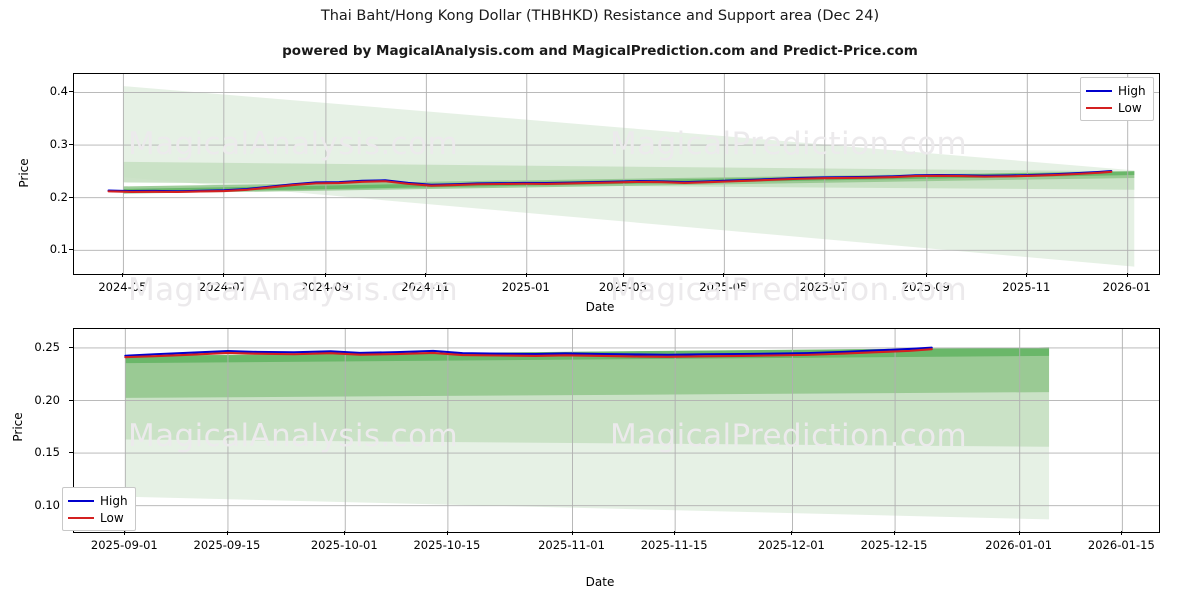  Describe the element at coordinates (1126, 287) in the screenshot. I see `x-tick-label: 2026-01` at that location.